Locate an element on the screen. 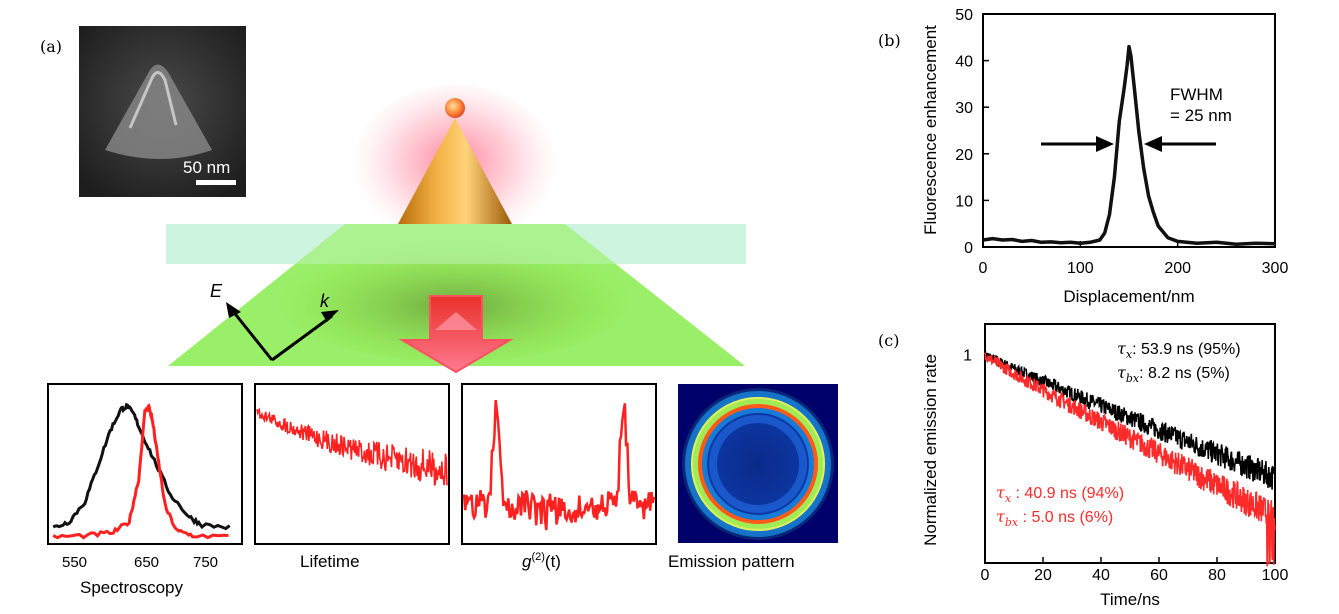  inset-spectroscopy: 550 650 750 Spectroscopy is located at coordinates (145, 490).